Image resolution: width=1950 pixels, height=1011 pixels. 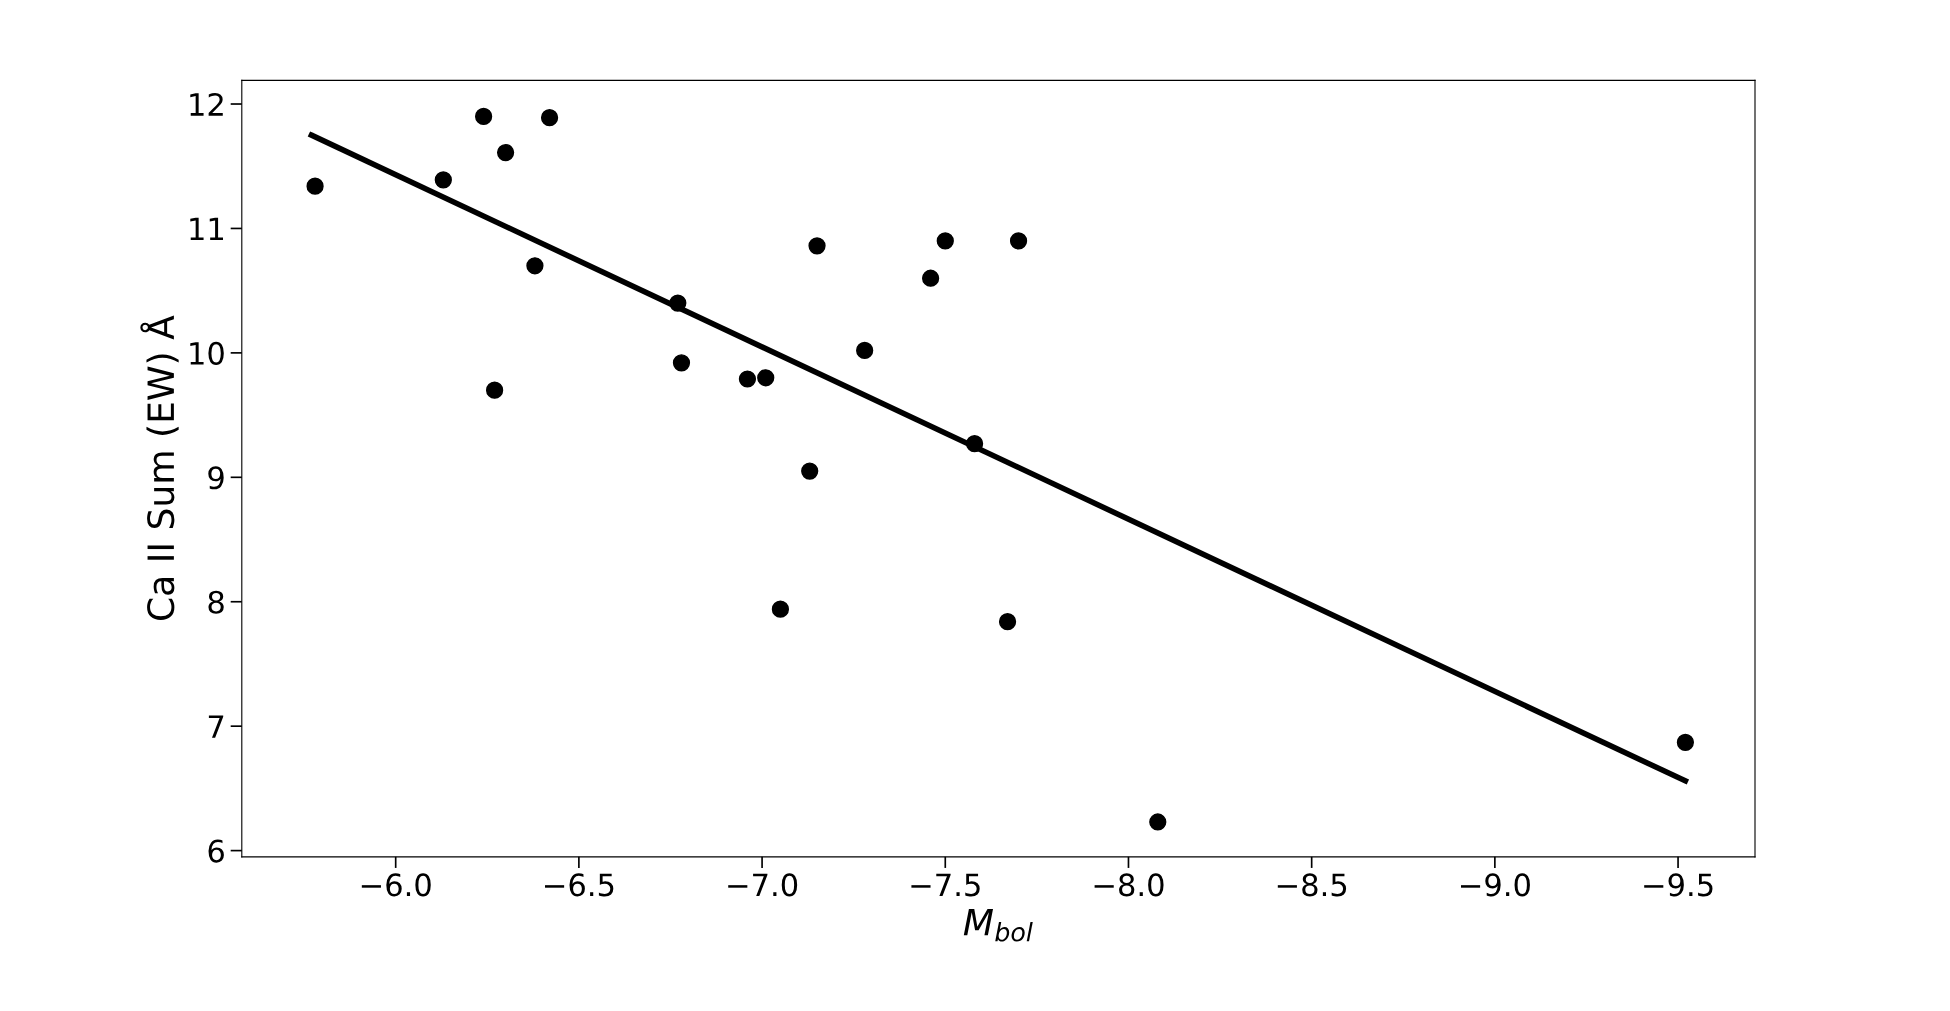 What do you see at coordinates (216, 851) in the screenshot?
I see `y-tick-label: 6` at bounding box center [216, 851].